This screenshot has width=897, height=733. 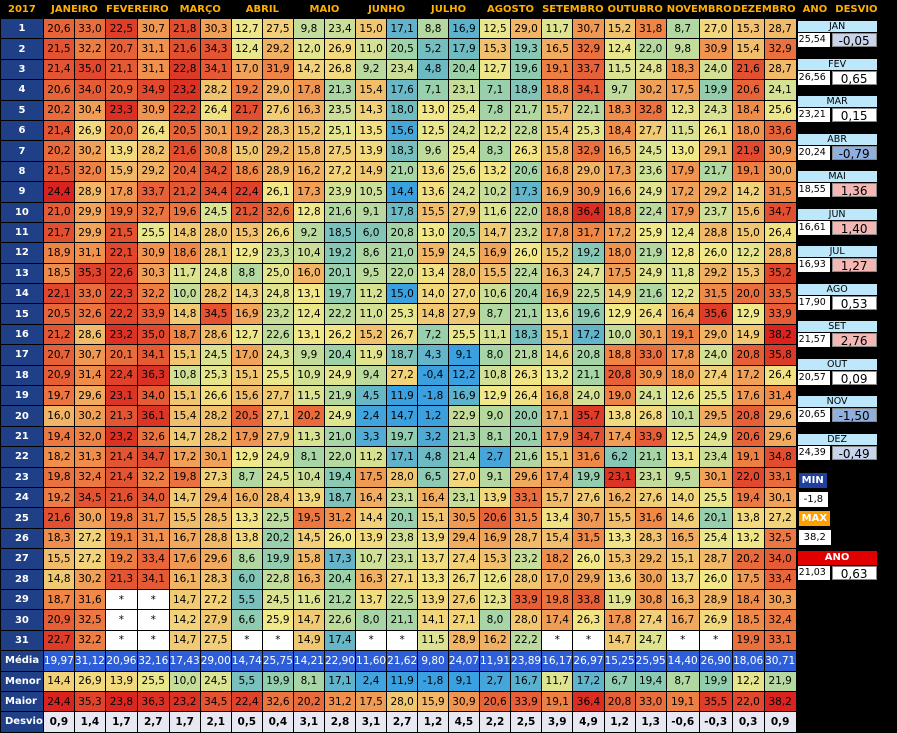 I want to click on summary-value: 28,0, so click(x=402, y=701).